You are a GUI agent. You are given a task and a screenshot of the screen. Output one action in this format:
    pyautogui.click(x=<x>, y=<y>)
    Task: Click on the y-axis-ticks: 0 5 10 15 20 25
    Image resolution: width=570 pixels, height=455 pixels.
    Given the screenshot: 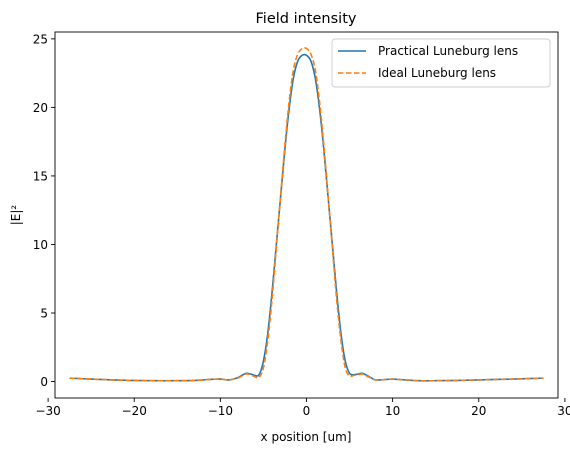 What is the action you would take?
    pyautogui.click(x=44, y=210)
    